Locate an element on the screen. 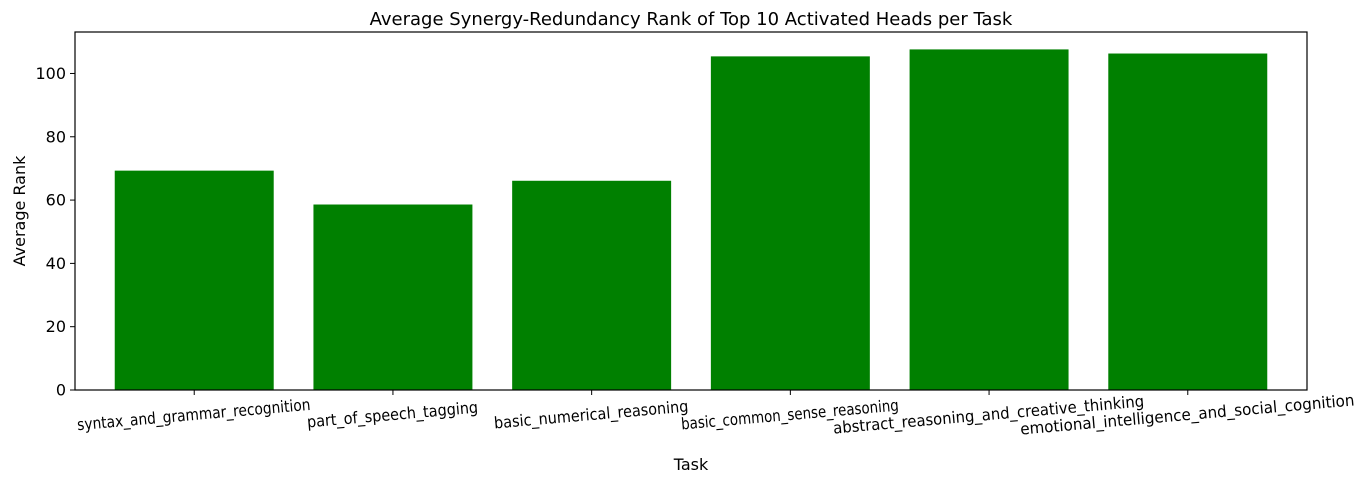 This screenshot has height=484, width=1368. y-ticks-layer: 0 20 40 60 80 100 is located at coordinates (55, 232).